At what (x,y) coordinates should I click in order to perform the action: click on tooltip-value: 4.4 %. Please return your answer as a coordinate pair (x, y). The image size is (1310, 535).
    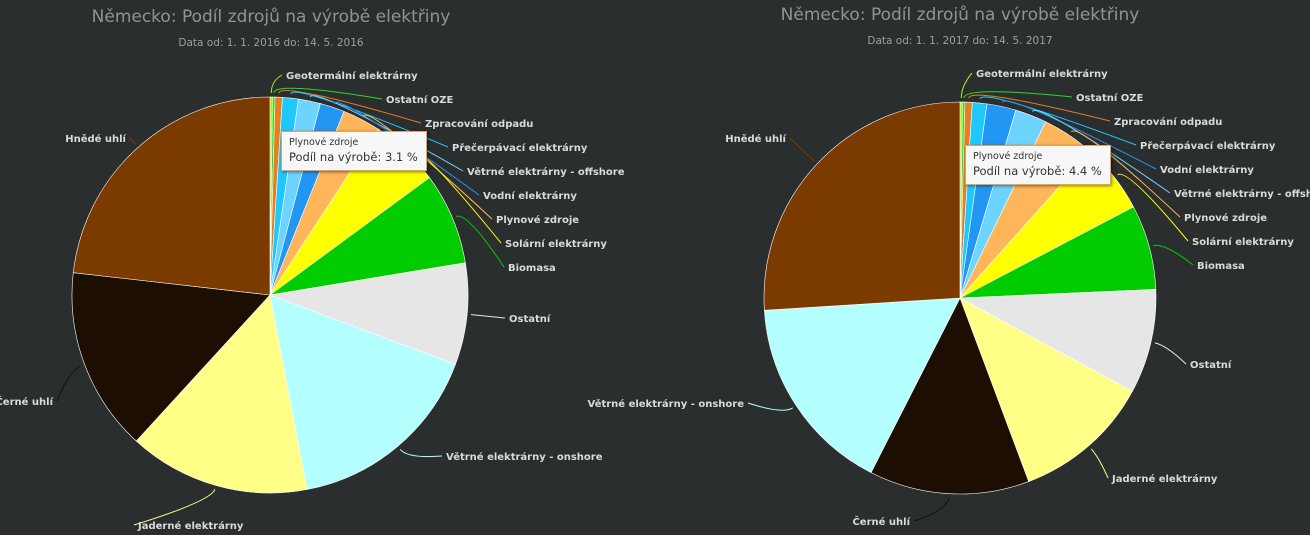
    Looking at the image, I should click on (1085, 171).